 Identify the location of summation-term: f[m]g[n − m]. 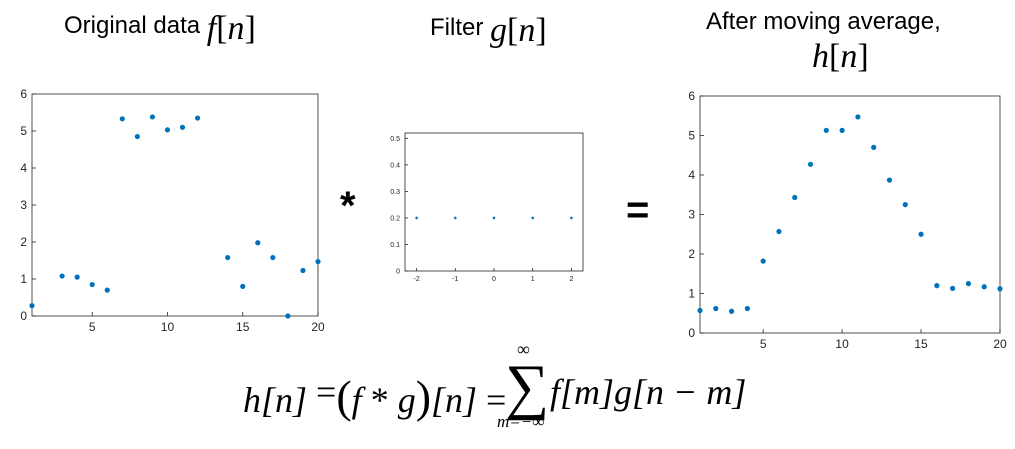
(648, 392).